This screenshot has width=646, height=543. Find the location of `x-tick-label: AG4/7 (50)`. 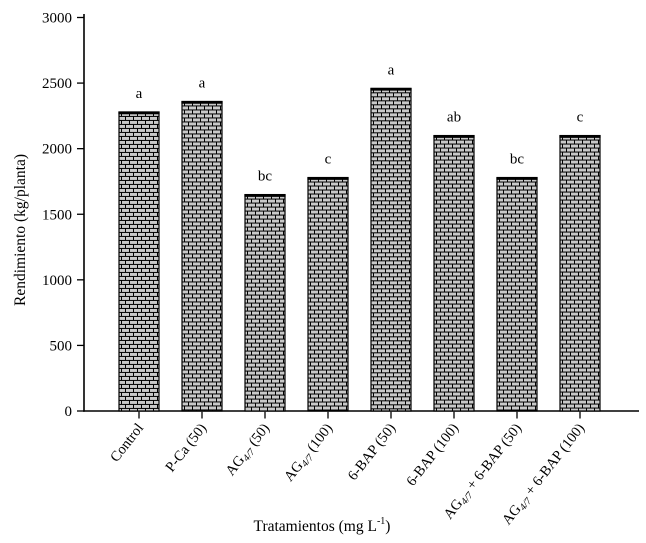

x-tick-label: AG4/7 (50) is located at coordinates (249, 450).